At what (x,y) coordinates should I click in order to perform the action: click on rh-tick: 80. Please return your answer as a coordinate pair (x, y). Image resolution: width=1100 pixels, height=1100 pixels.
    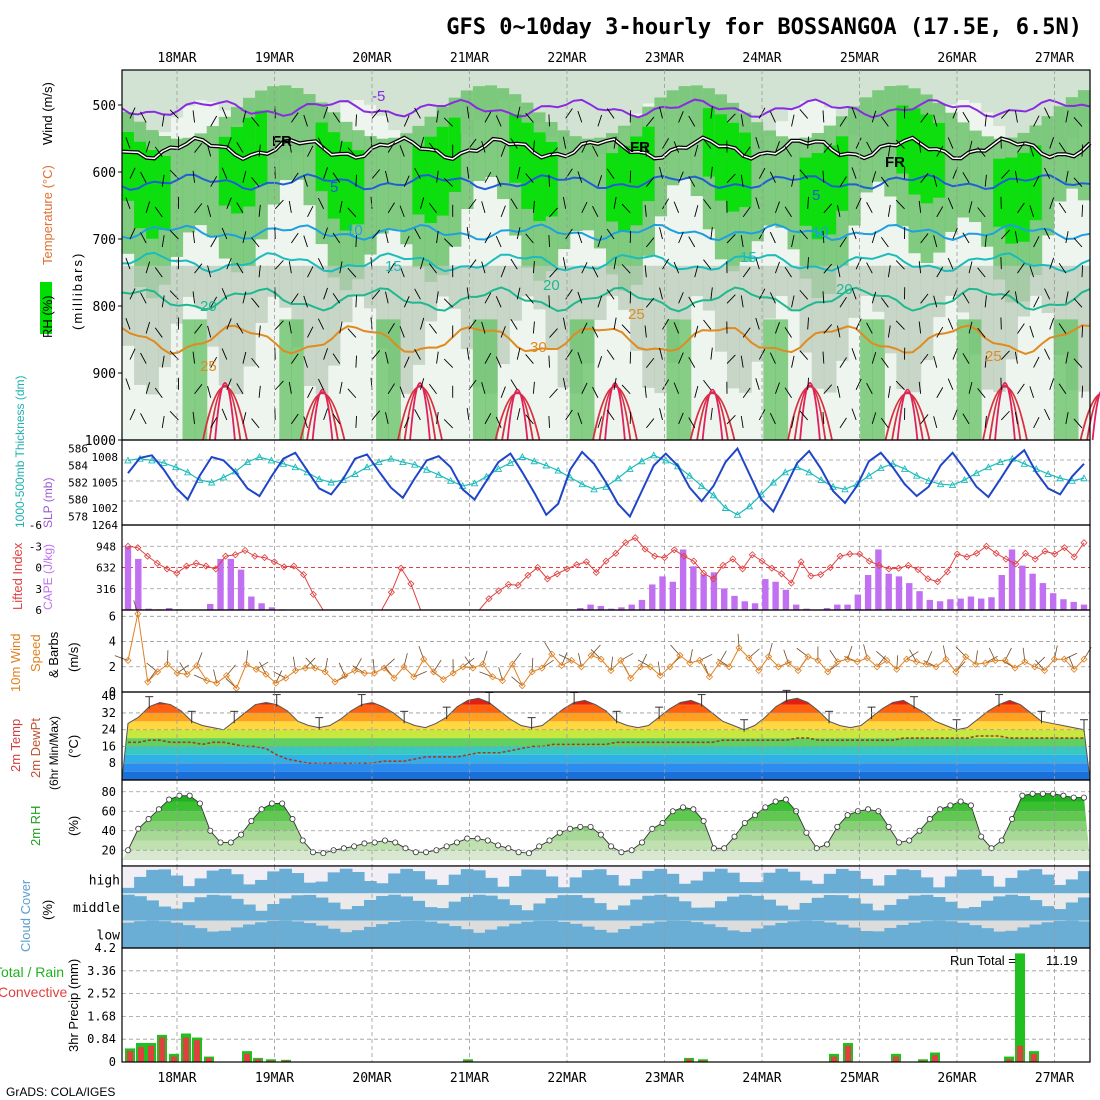
    Looking at the image, I should click on (109, 792).